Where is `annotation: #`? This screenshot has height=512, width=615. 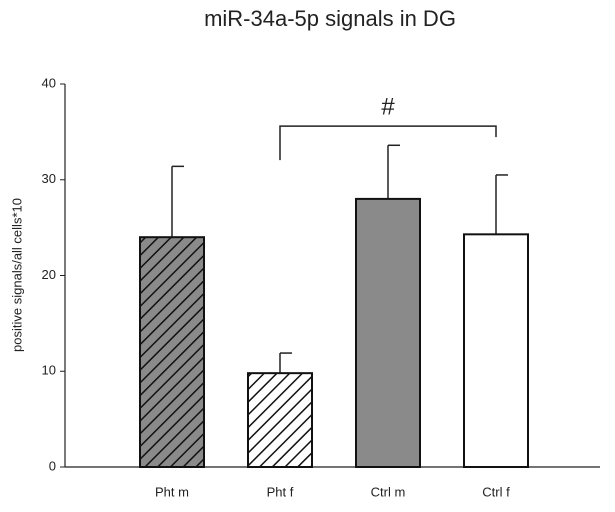
annotation: # is located at coordinates (388, 106).